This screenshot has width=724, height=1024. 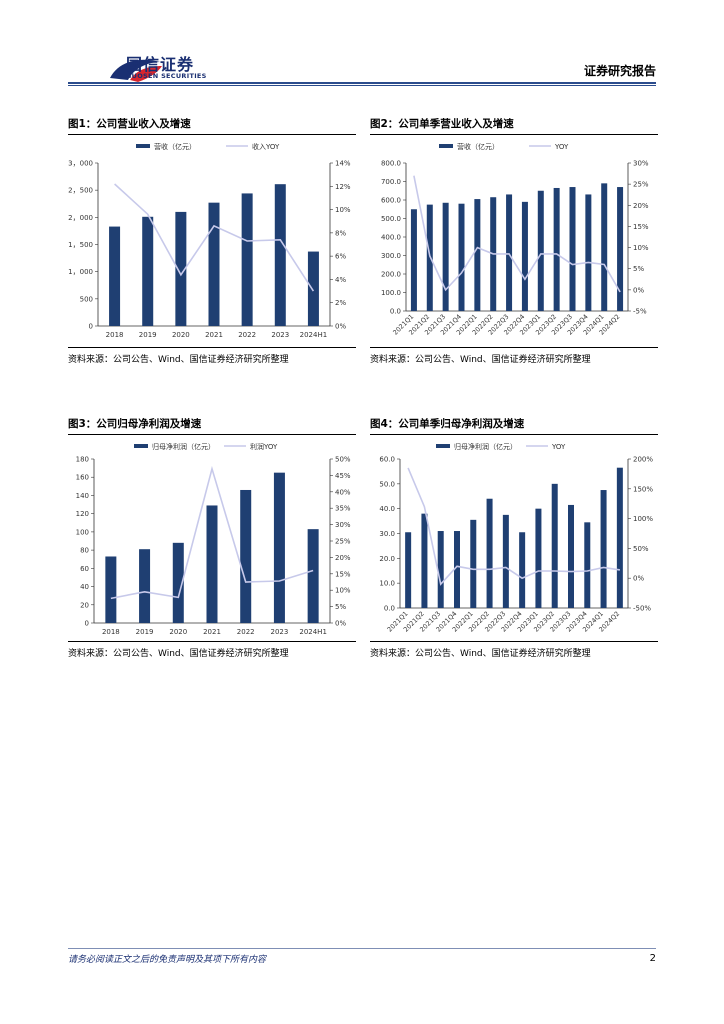 I want to click on left-tick-label: 700.0, so click(x=391, y=182).